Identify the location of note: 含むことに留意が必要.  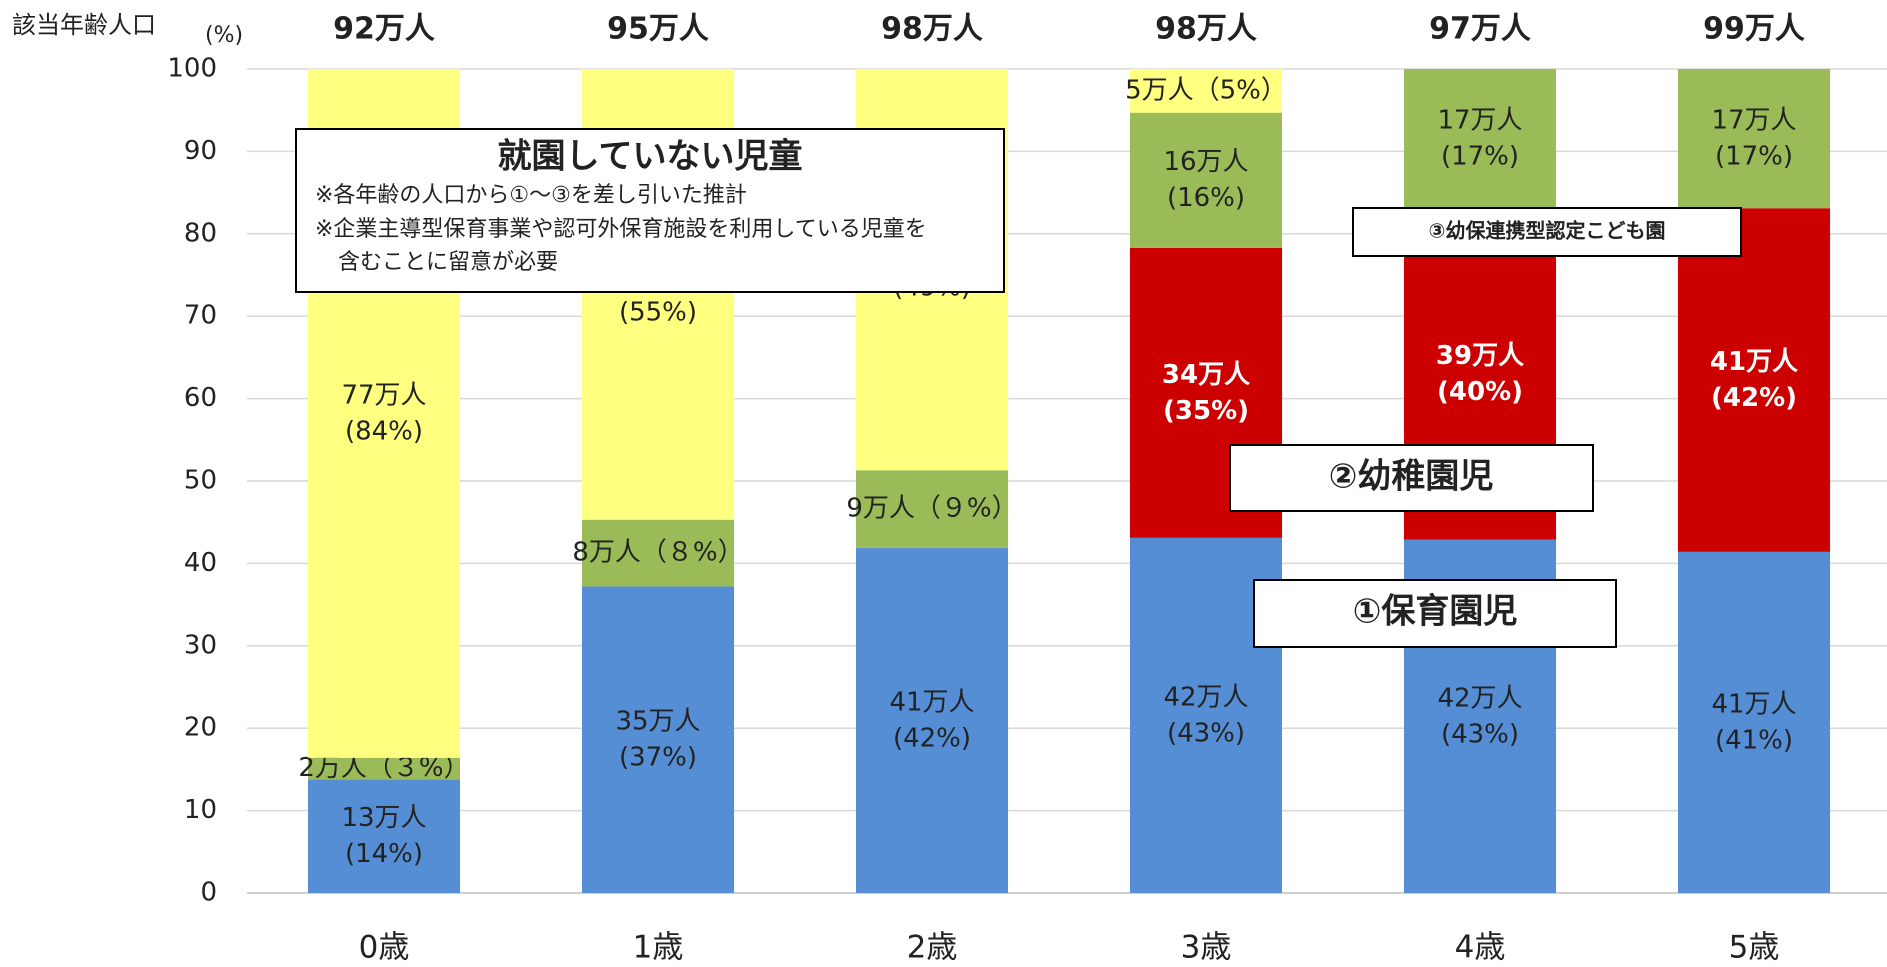
(448, 262).